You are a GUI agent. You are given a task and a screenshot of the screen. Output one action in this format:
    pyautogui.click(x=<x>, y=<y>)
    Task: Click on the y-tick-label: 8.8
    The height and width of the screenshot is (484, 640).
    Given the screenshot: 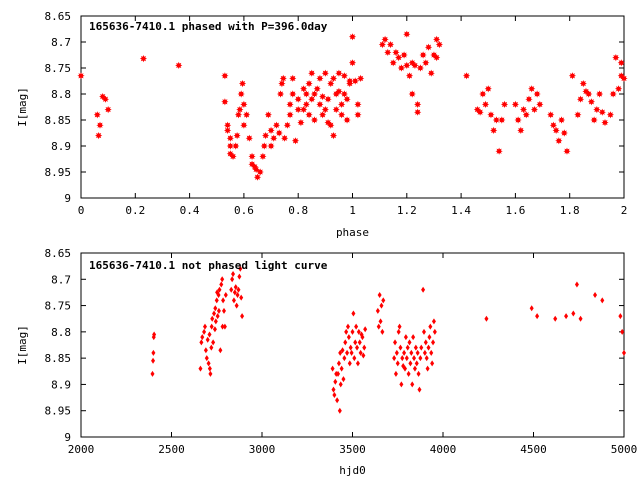 What is the action you would take?
    pyautogui.click(x=61, y=94)
    